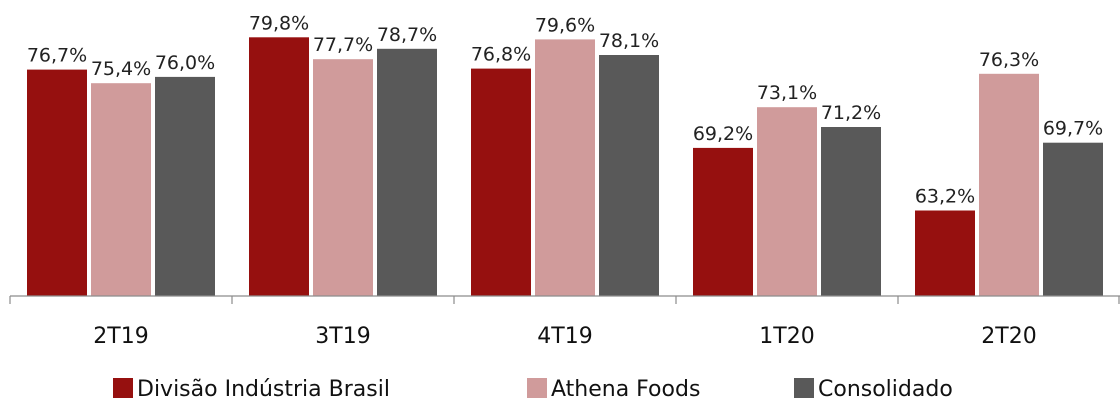  I want to click on legend-label: Athena Foods, so click(625, 389).